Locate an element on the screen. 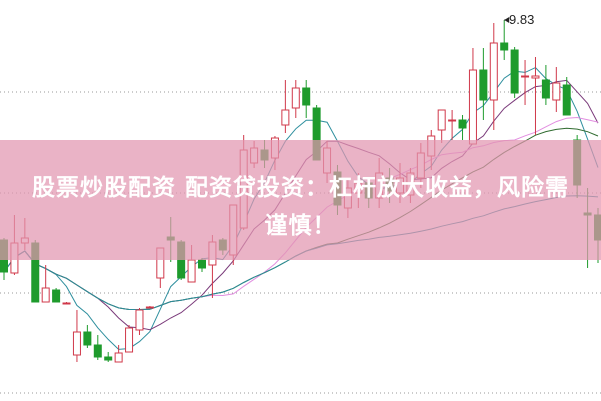  high-marker-arrow-icon is located at coordinates (507, 20).